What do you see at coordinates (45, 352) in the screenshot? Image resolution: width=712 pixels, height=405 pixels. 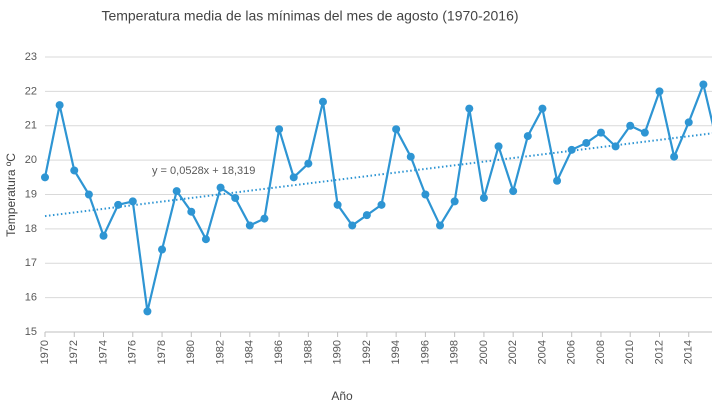 I see `x-tick-label: 1970` at bounding box center [45, 352].